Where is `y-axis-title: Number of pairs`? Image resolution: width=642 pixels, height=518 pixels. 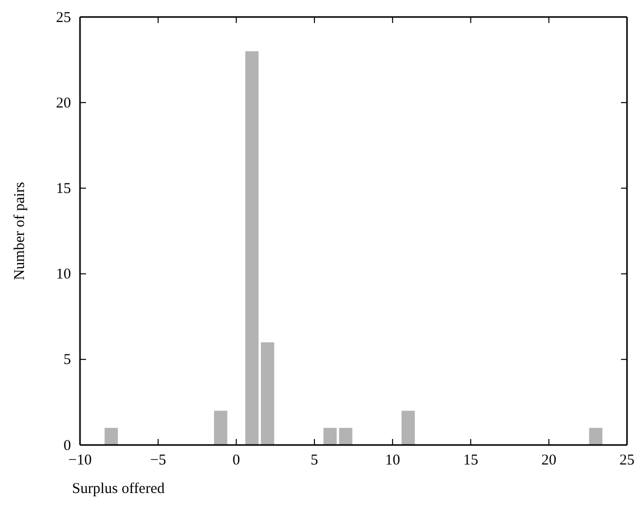
y-axis-title: Number of pairs is located at coordinates (20, 231).